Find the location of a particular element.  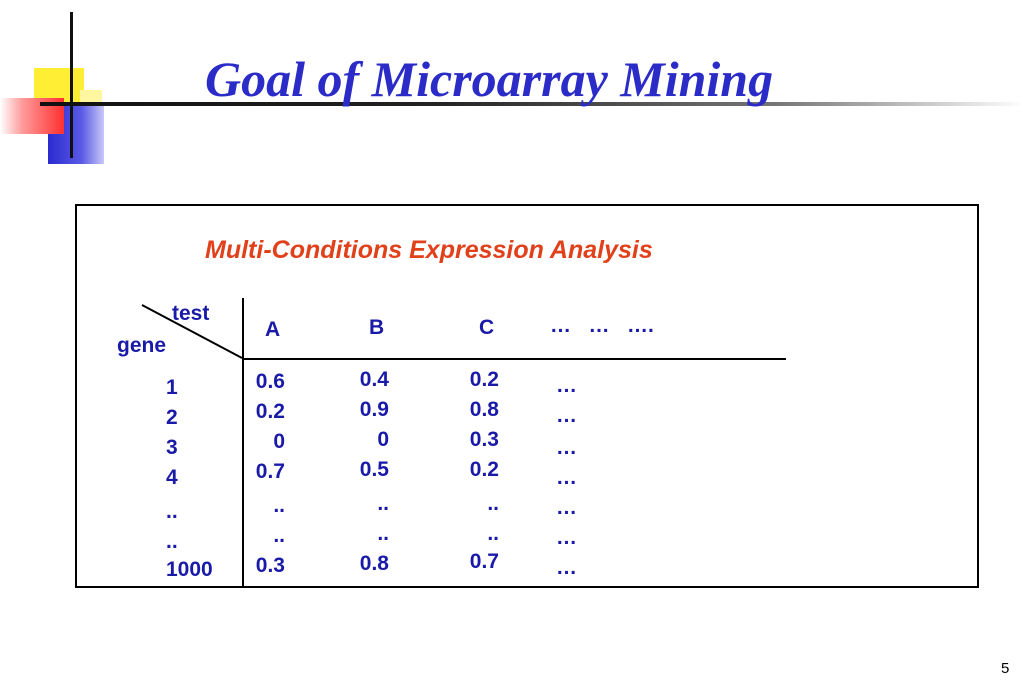

cell-c: 0.3 is located at coordinates (484, 439).